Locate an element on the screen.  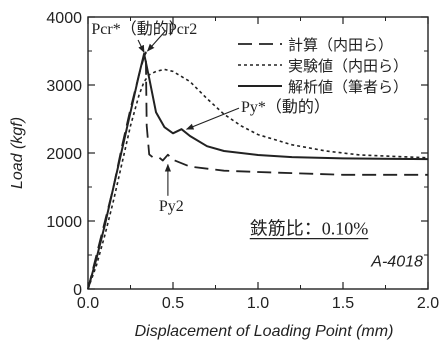
annotation-label: A-4018 is located at coordinates (396, 262).